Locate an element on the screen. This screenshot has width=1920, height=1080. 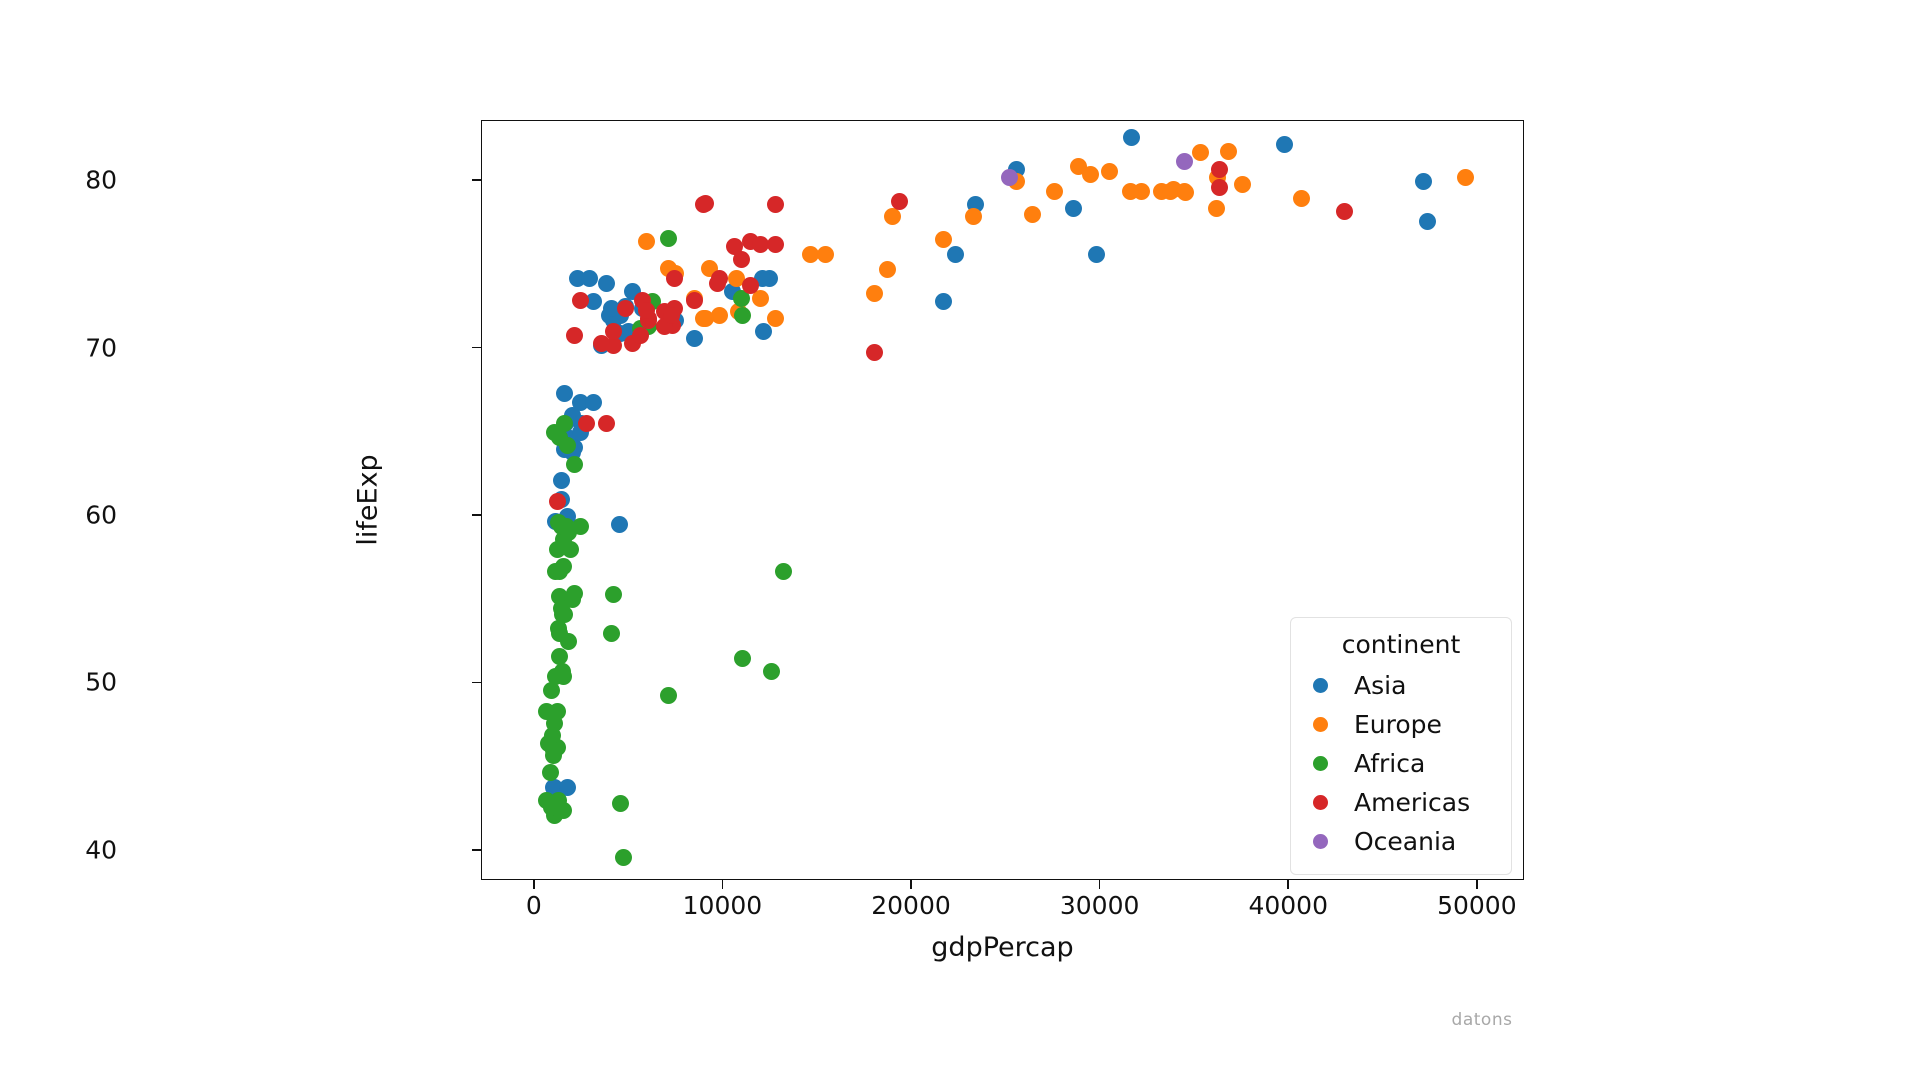
legend-item-label: Europe is located at coordinates (1398, 725).